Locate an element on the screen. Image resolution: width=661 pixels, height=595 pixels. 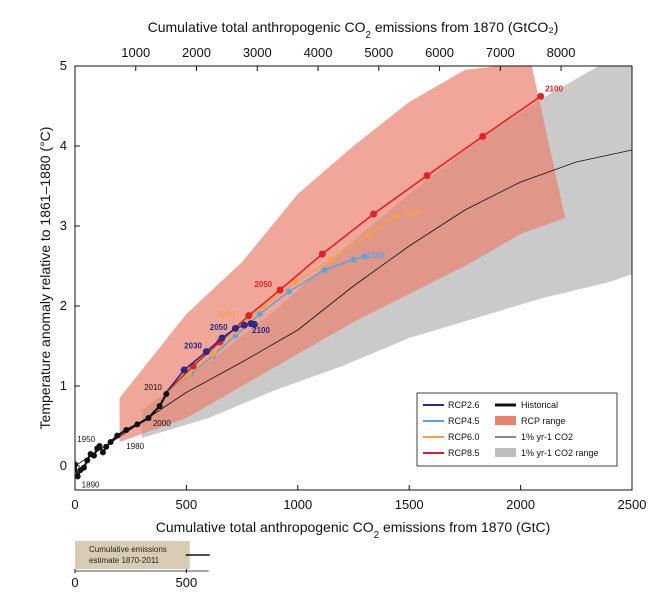
xtick-top-label-2: 3000 is located at coordinates (257, 52).